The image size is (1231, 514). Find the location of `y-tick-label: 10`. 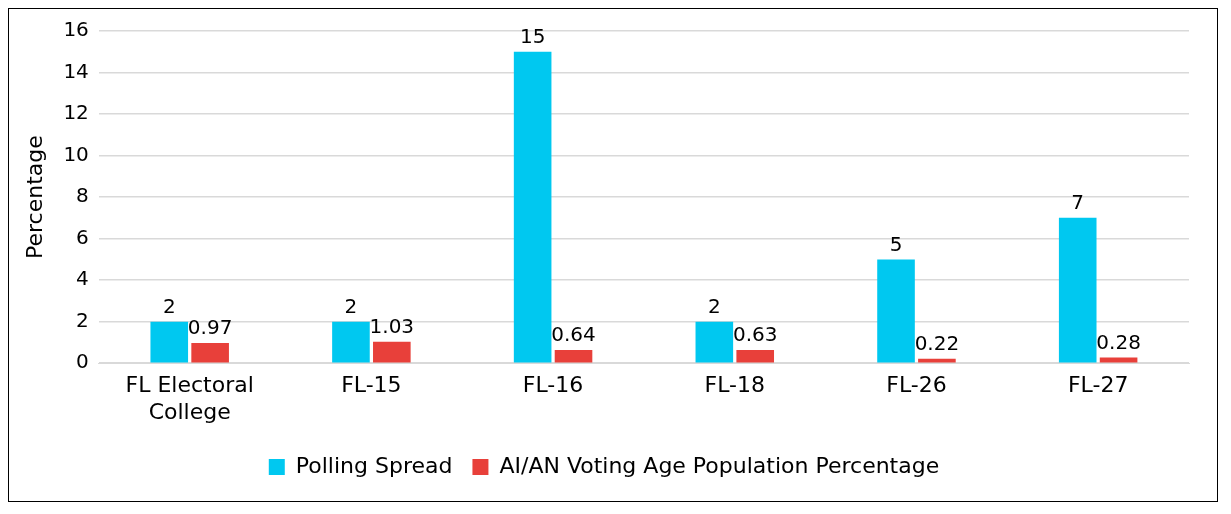

y-tick-label: 10 is located at coordinates (76, 153).